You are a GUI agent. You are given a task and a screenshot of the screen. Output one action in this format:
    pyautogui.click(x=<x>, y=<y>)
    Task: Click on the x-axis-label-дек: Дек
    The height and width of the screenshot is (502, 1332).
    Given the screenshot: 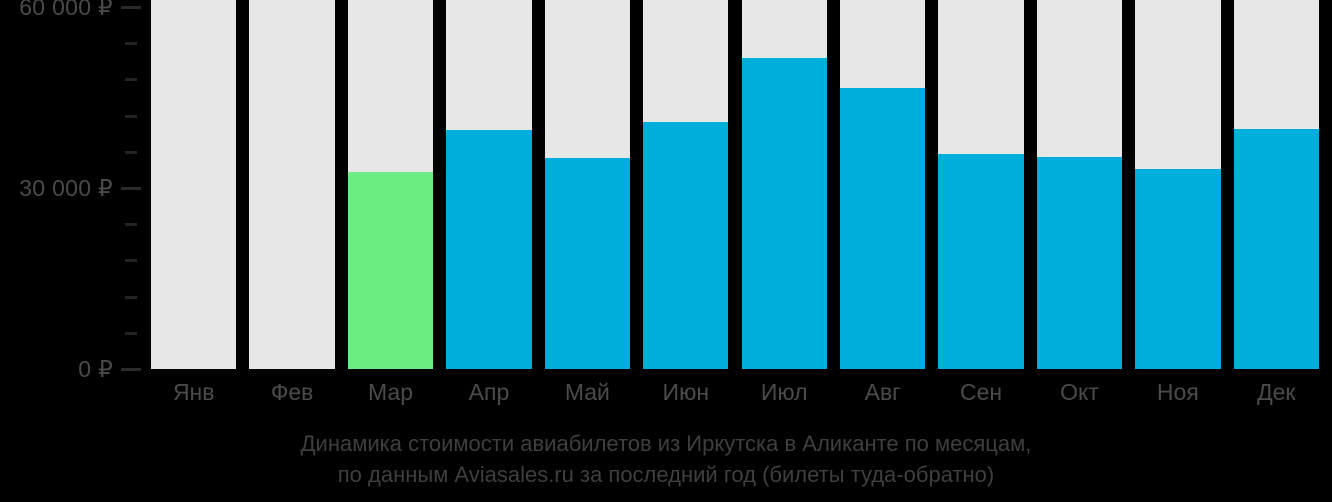 What is the action you would take?
    pyautogui.click(x=1276, y=392)
    